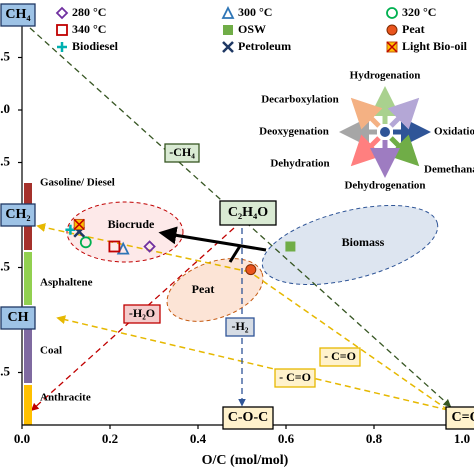  Describe the element at coordinates (198, 438) in the screenshot. I see `x-tick-label: 0.4` at that location.